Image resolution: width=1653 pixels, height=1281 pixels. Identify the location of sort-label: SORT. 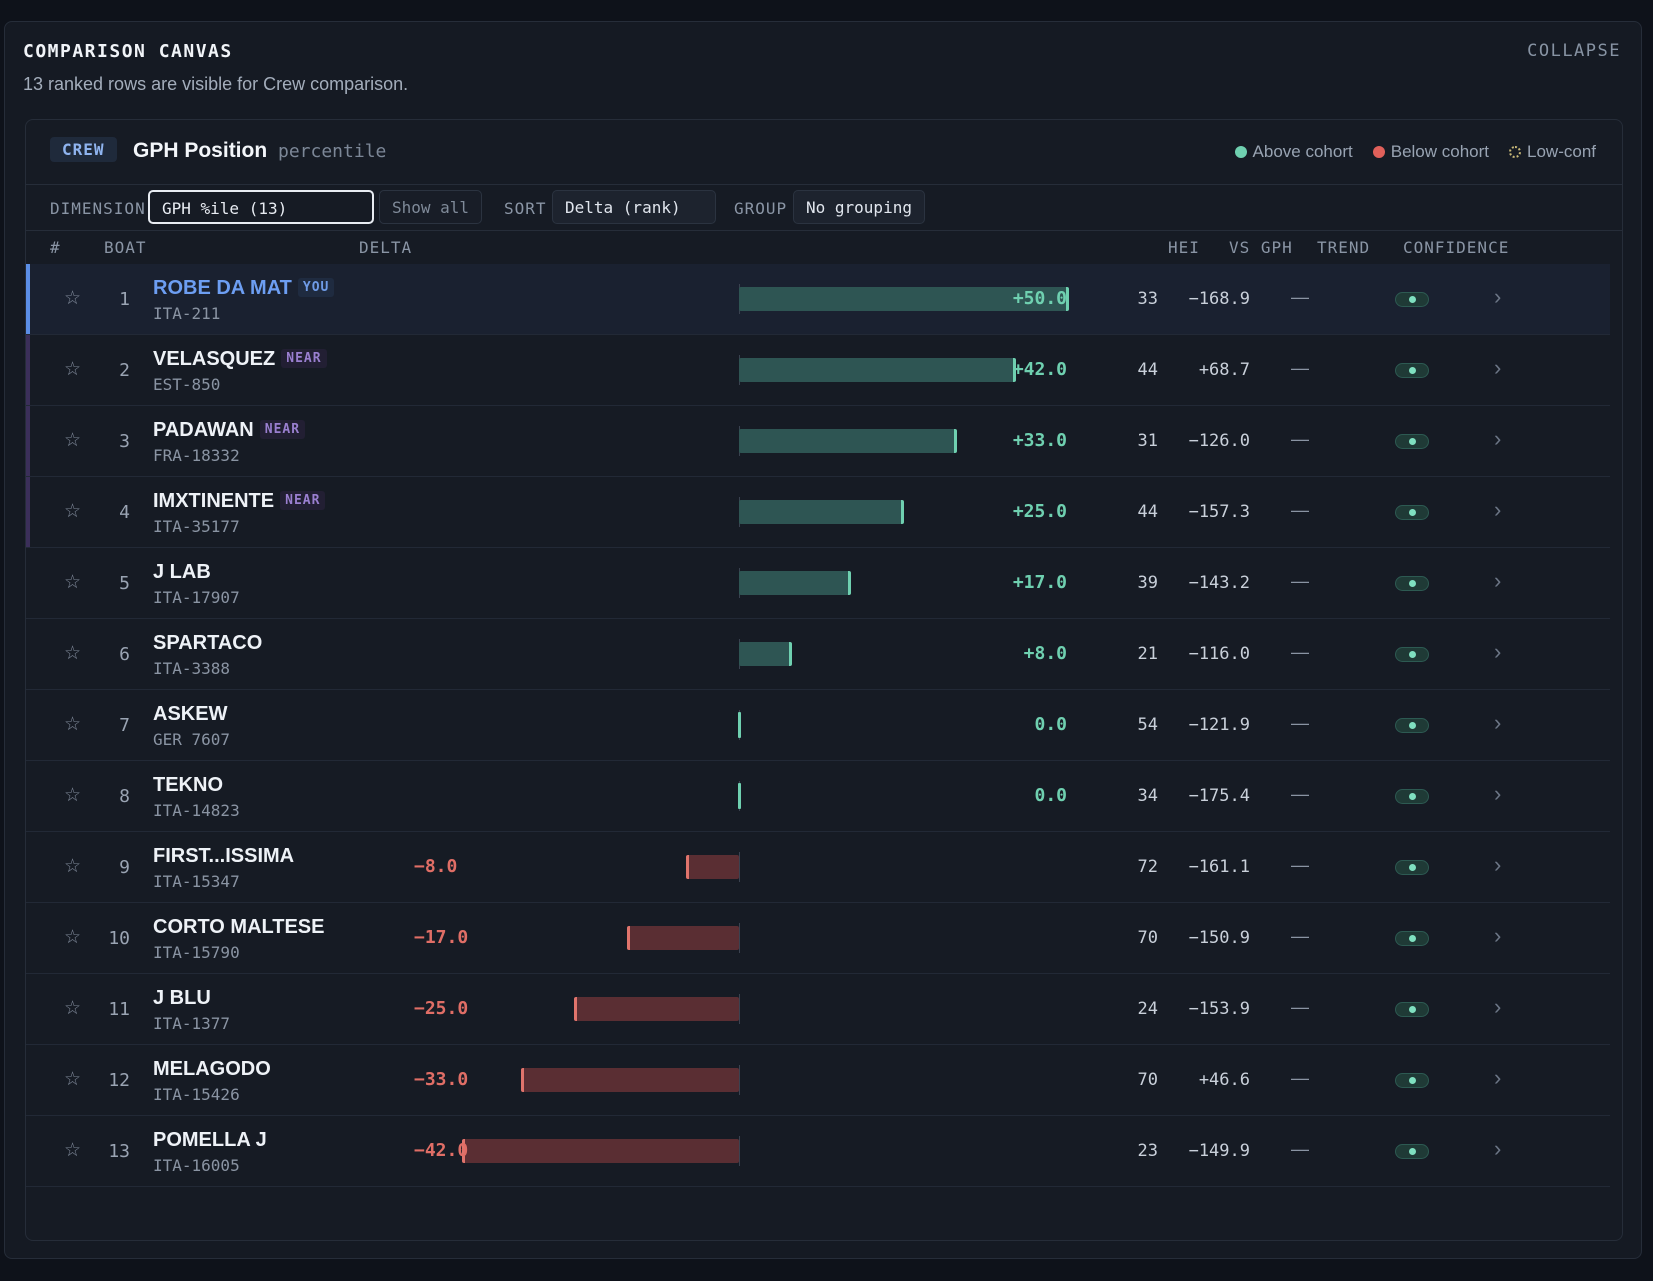
(525, 208).